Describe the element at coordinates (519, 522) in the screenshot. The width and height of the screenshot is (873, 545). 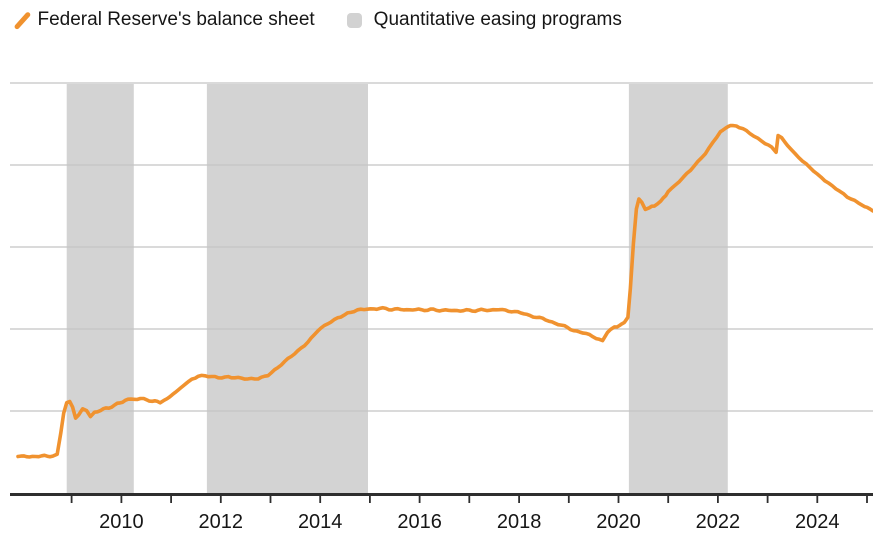
I see `x-tick-label-2018: 2018` at that location.